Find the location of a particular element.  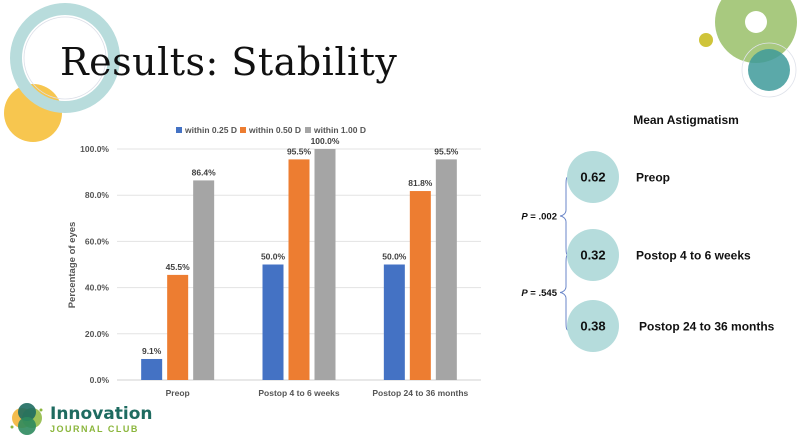

logo-subtitle: JOURNAL CLUB is located at coordinates (94, 429).